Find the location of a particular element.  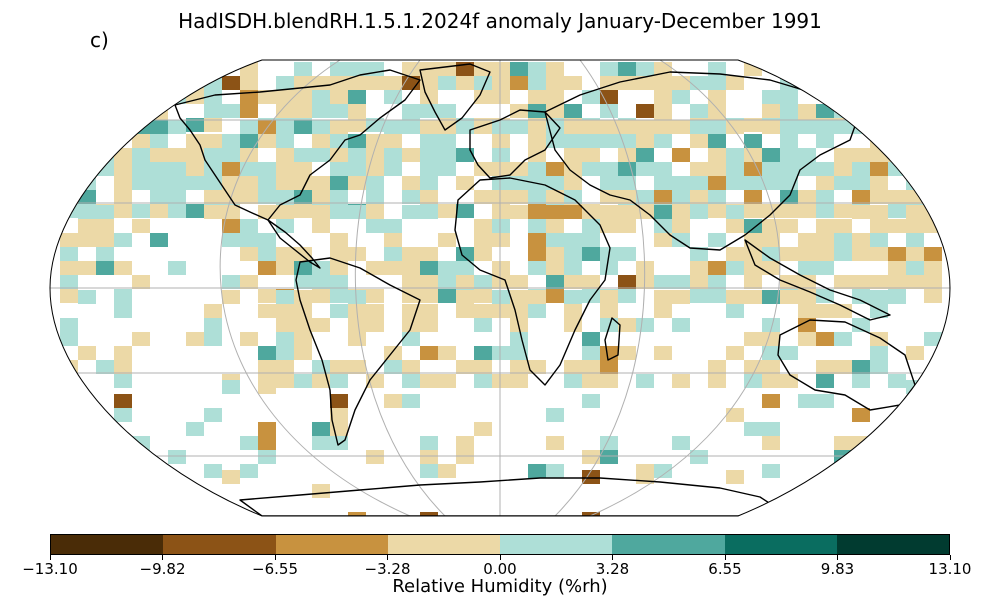

colorbar-segment is located at coordinates (443, 544).